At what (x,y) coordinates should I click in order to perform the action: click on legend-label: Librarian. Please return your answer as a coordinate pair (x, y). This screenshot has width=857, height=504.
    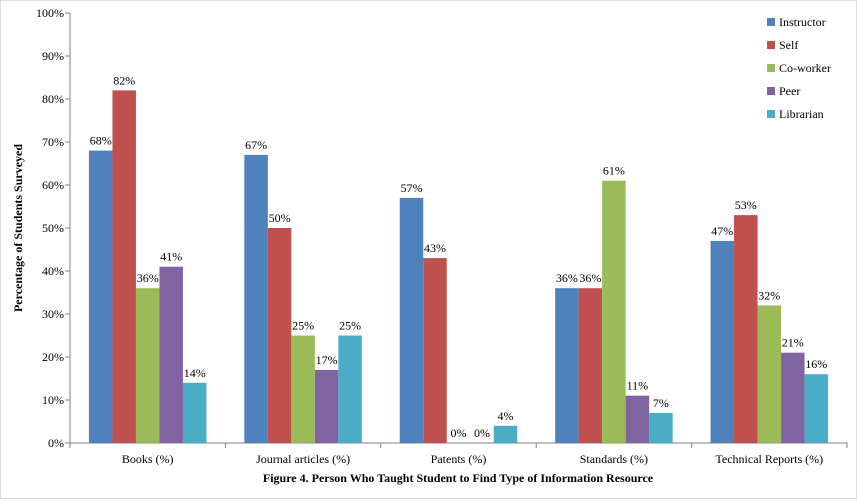
    Looking at the image, I should click on (801, 114).